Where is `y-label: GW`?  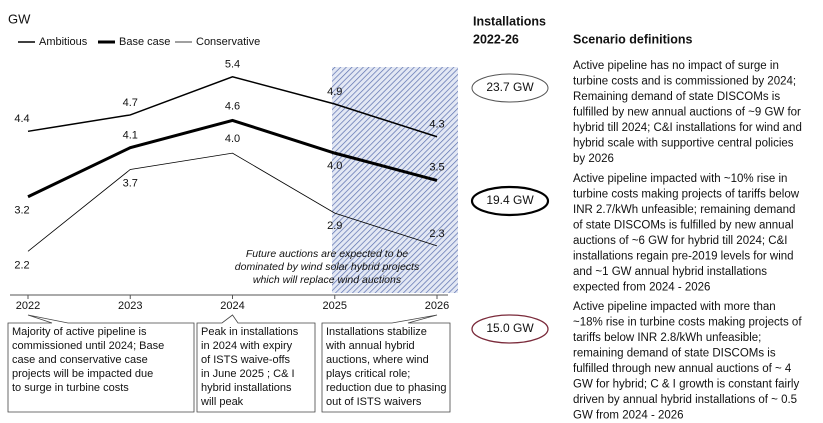
y-label: GW is located at coordinates (19, 18).